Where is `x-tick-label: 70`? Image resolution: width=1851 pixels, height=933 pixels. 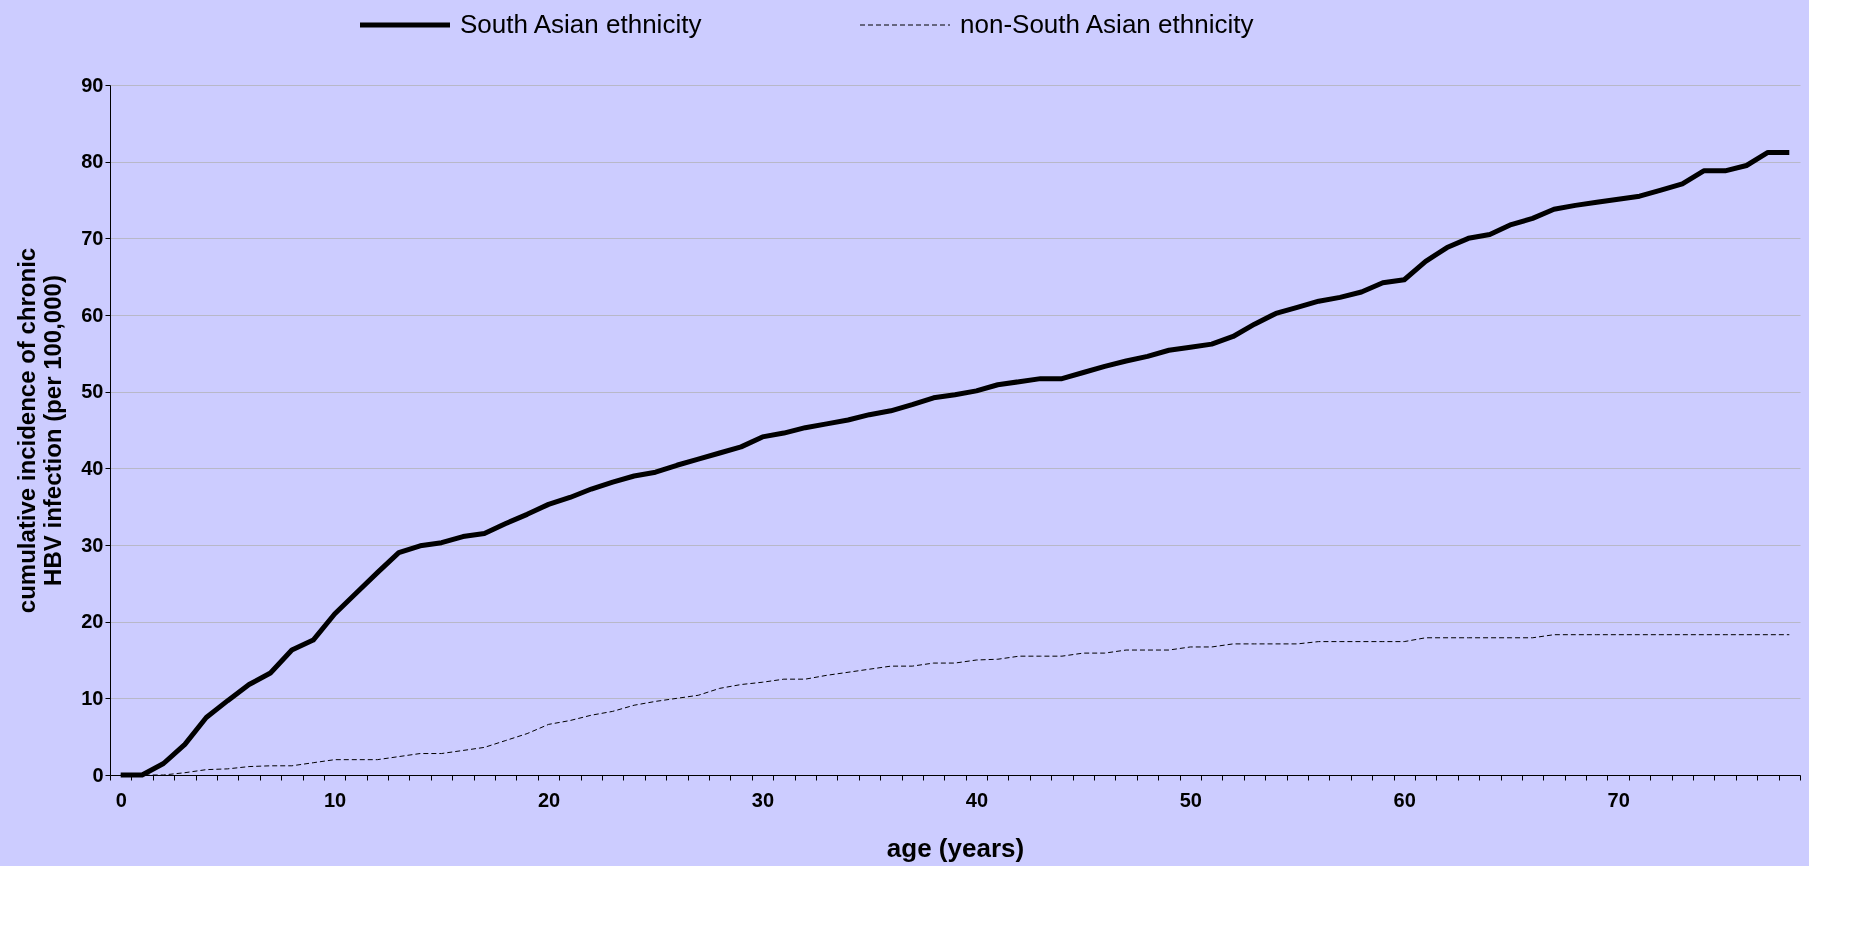 x-tick-label: 70 is located at coordinates (1618, 799).